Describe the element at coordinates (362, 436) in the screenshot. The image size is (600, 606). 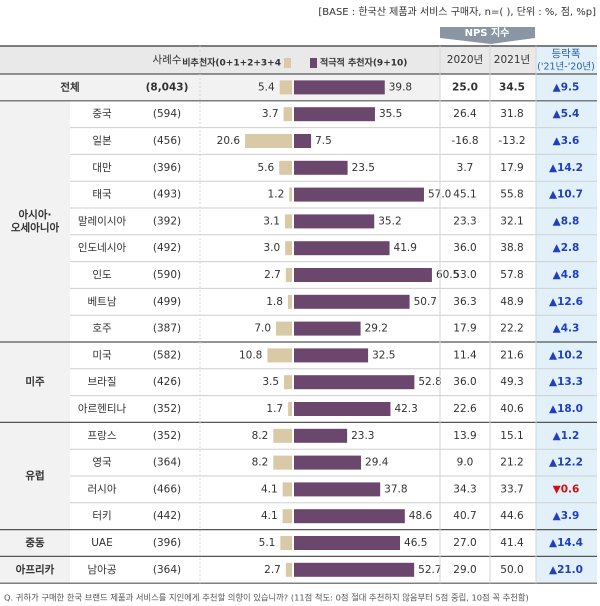
I see `promoter-label: 23.3` at that location.